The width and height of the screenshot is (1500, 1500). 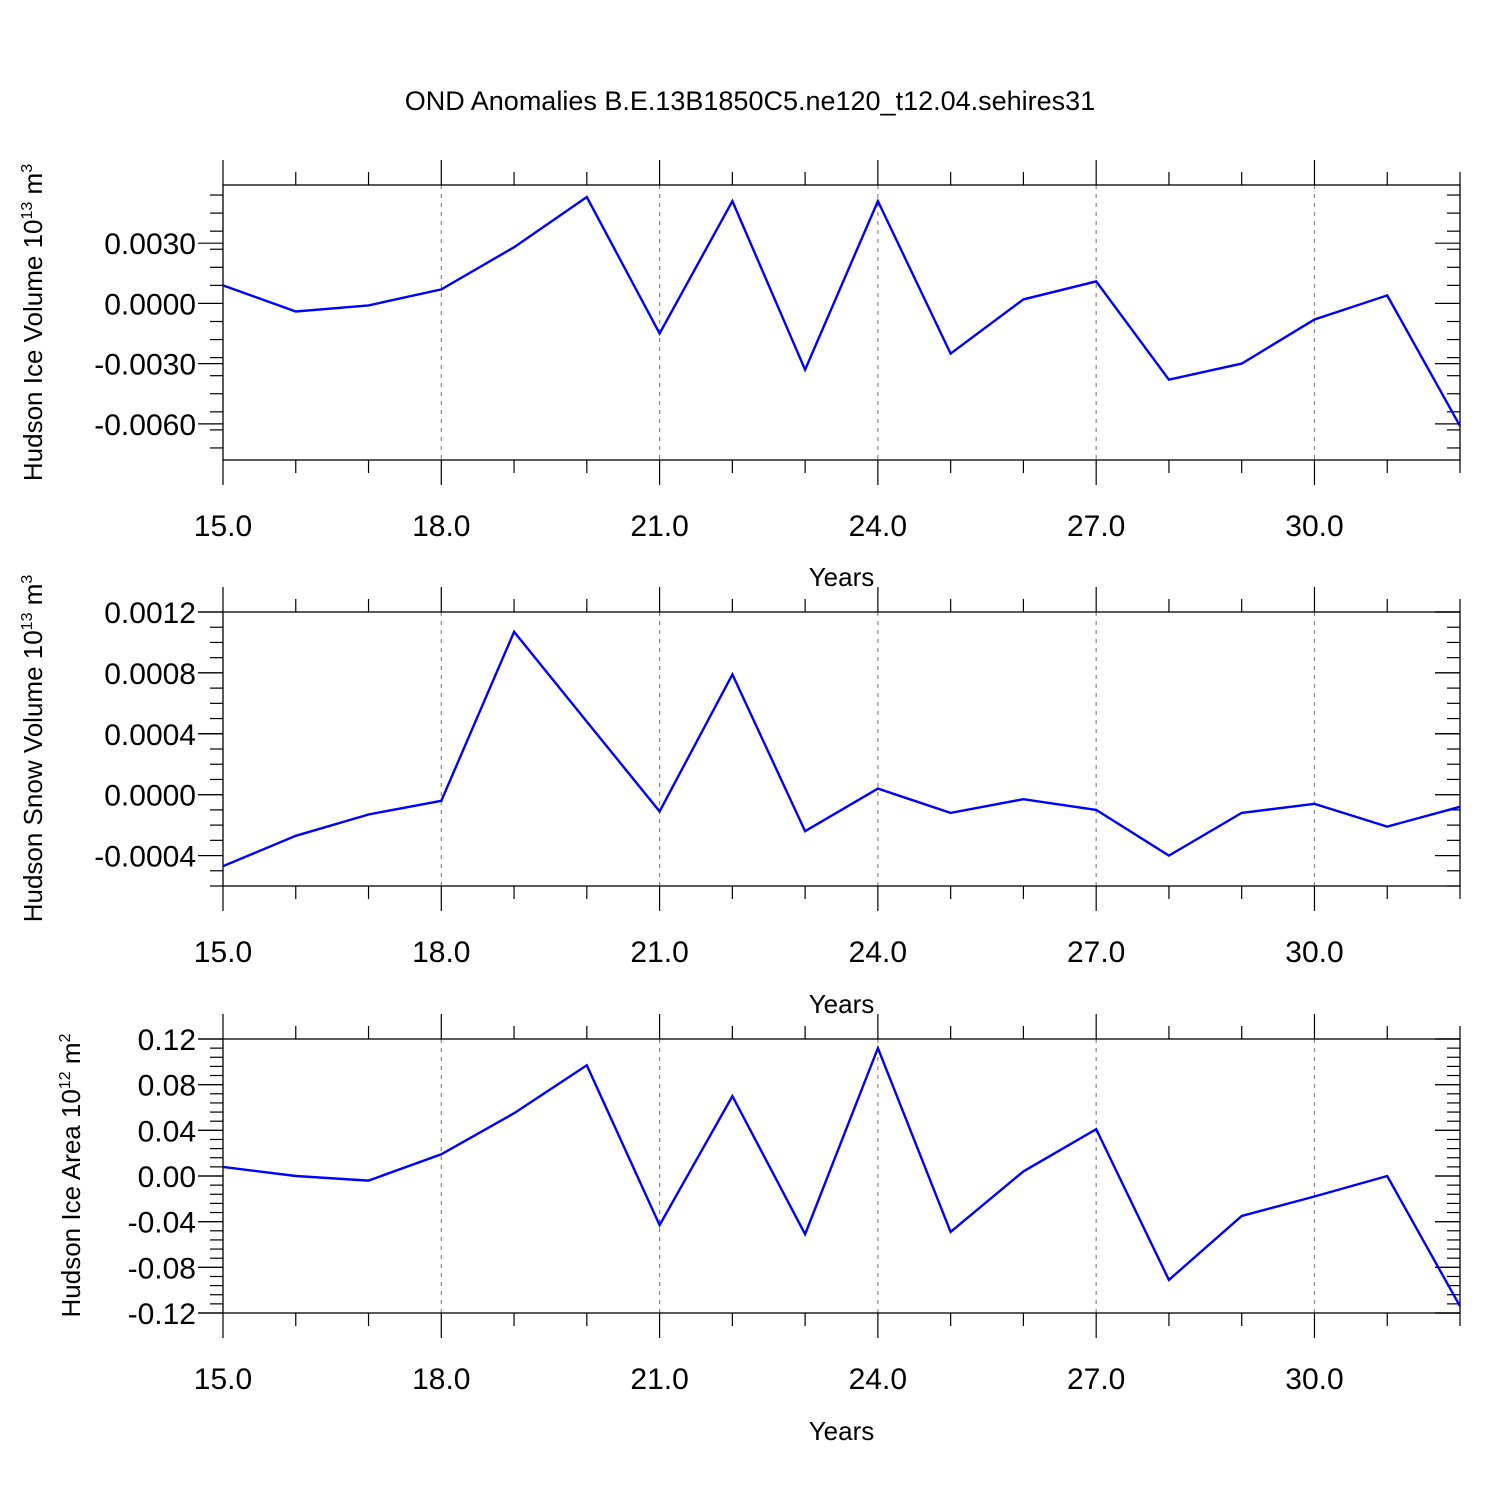 I want to click on y-axis-title: Hudson Snow Volume 1013 m3, so click(x=33, y=749).